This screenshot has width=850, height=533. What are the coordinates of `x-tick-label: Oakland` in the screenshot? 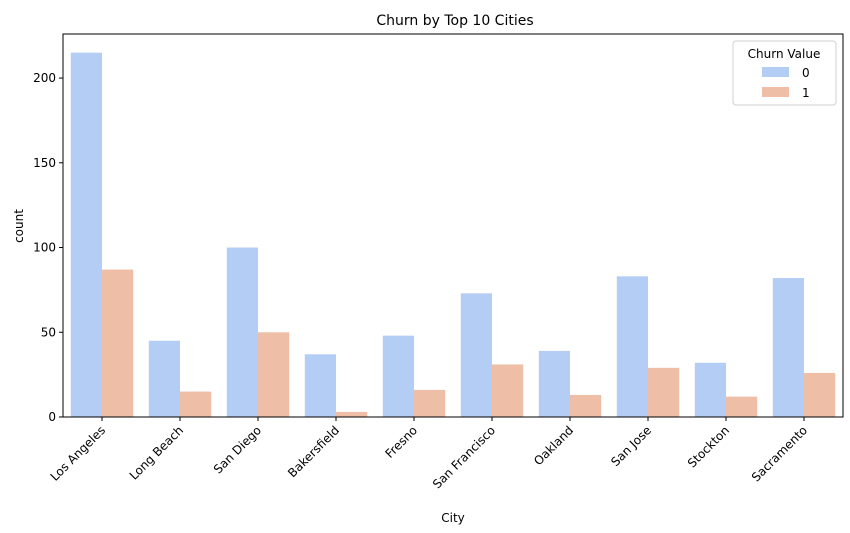 It's located at (553, 445).